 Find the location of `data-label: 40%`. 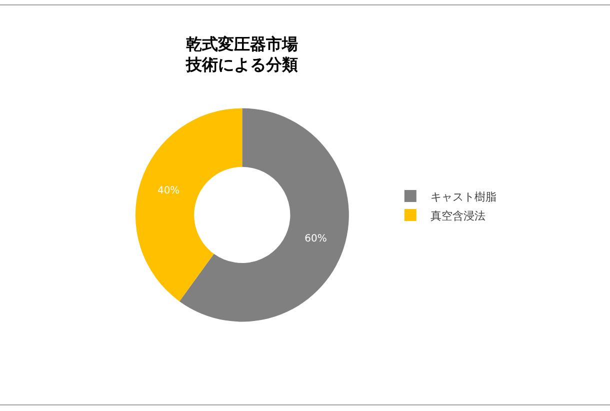

data-label: 40% is located at coordinates (168, 191).